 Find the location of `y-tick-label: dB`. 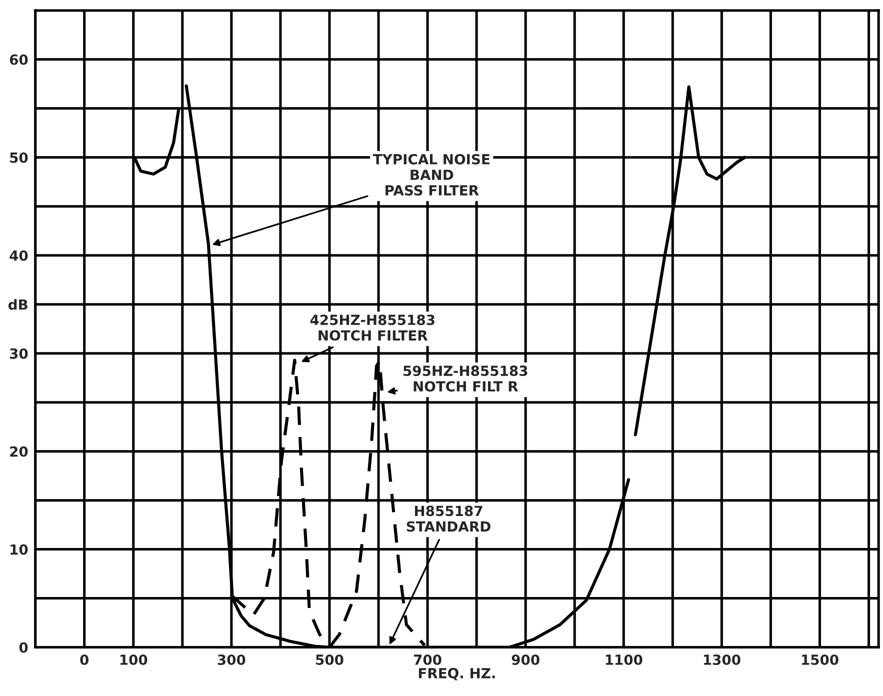

y-tick-label: dB is located at coordinates (18, 304).